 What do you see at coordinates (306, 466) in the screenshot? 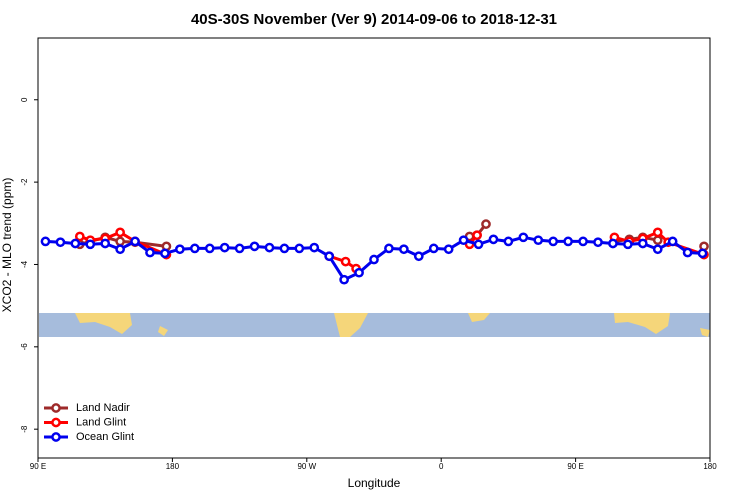
I see `x-tick-label: 90 W` at bounding box center [306, 466].